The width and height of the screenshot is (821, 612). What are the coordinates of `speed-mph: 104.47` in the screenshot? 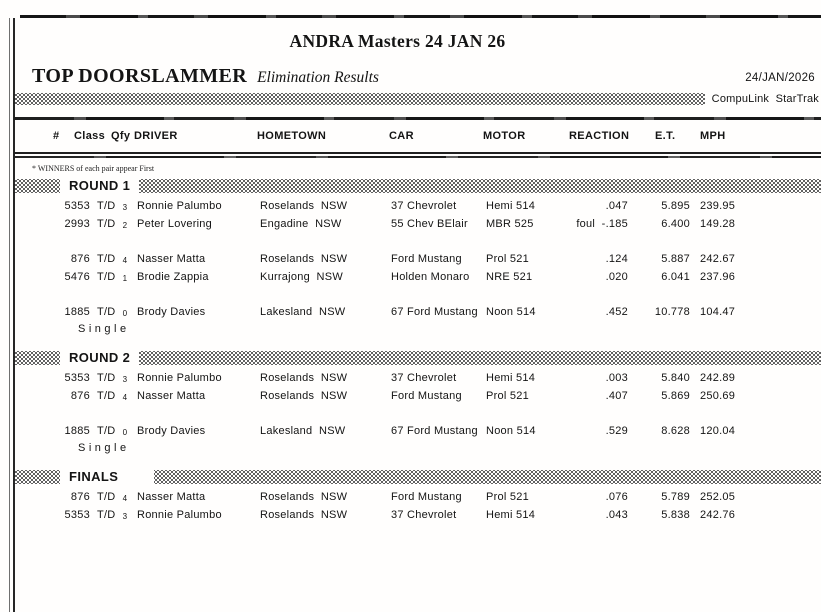 It's located at (718, 312).